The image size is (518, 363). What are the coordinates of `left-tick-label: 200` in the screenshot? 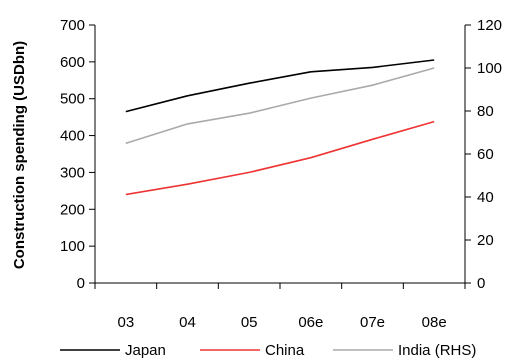 It's located at (72, 209).